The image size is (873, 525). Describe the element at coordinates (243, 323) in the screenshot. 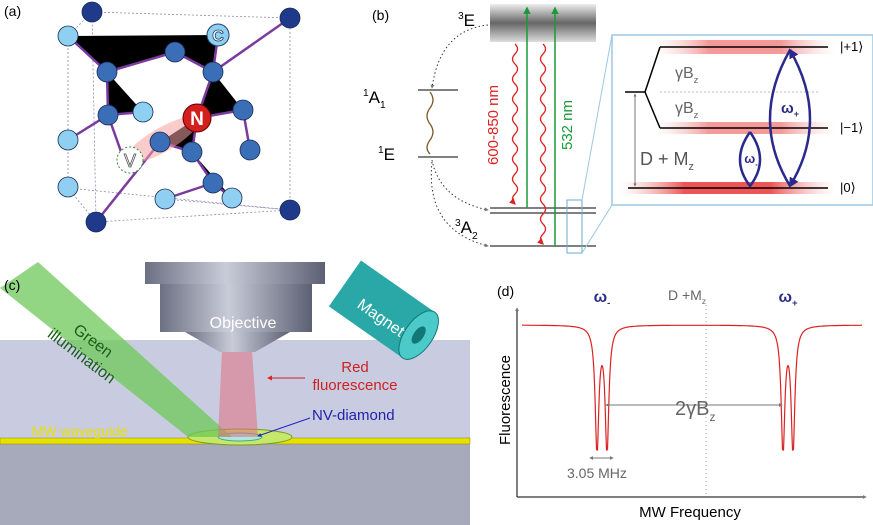

I see `objective-label: Objective` at that location.